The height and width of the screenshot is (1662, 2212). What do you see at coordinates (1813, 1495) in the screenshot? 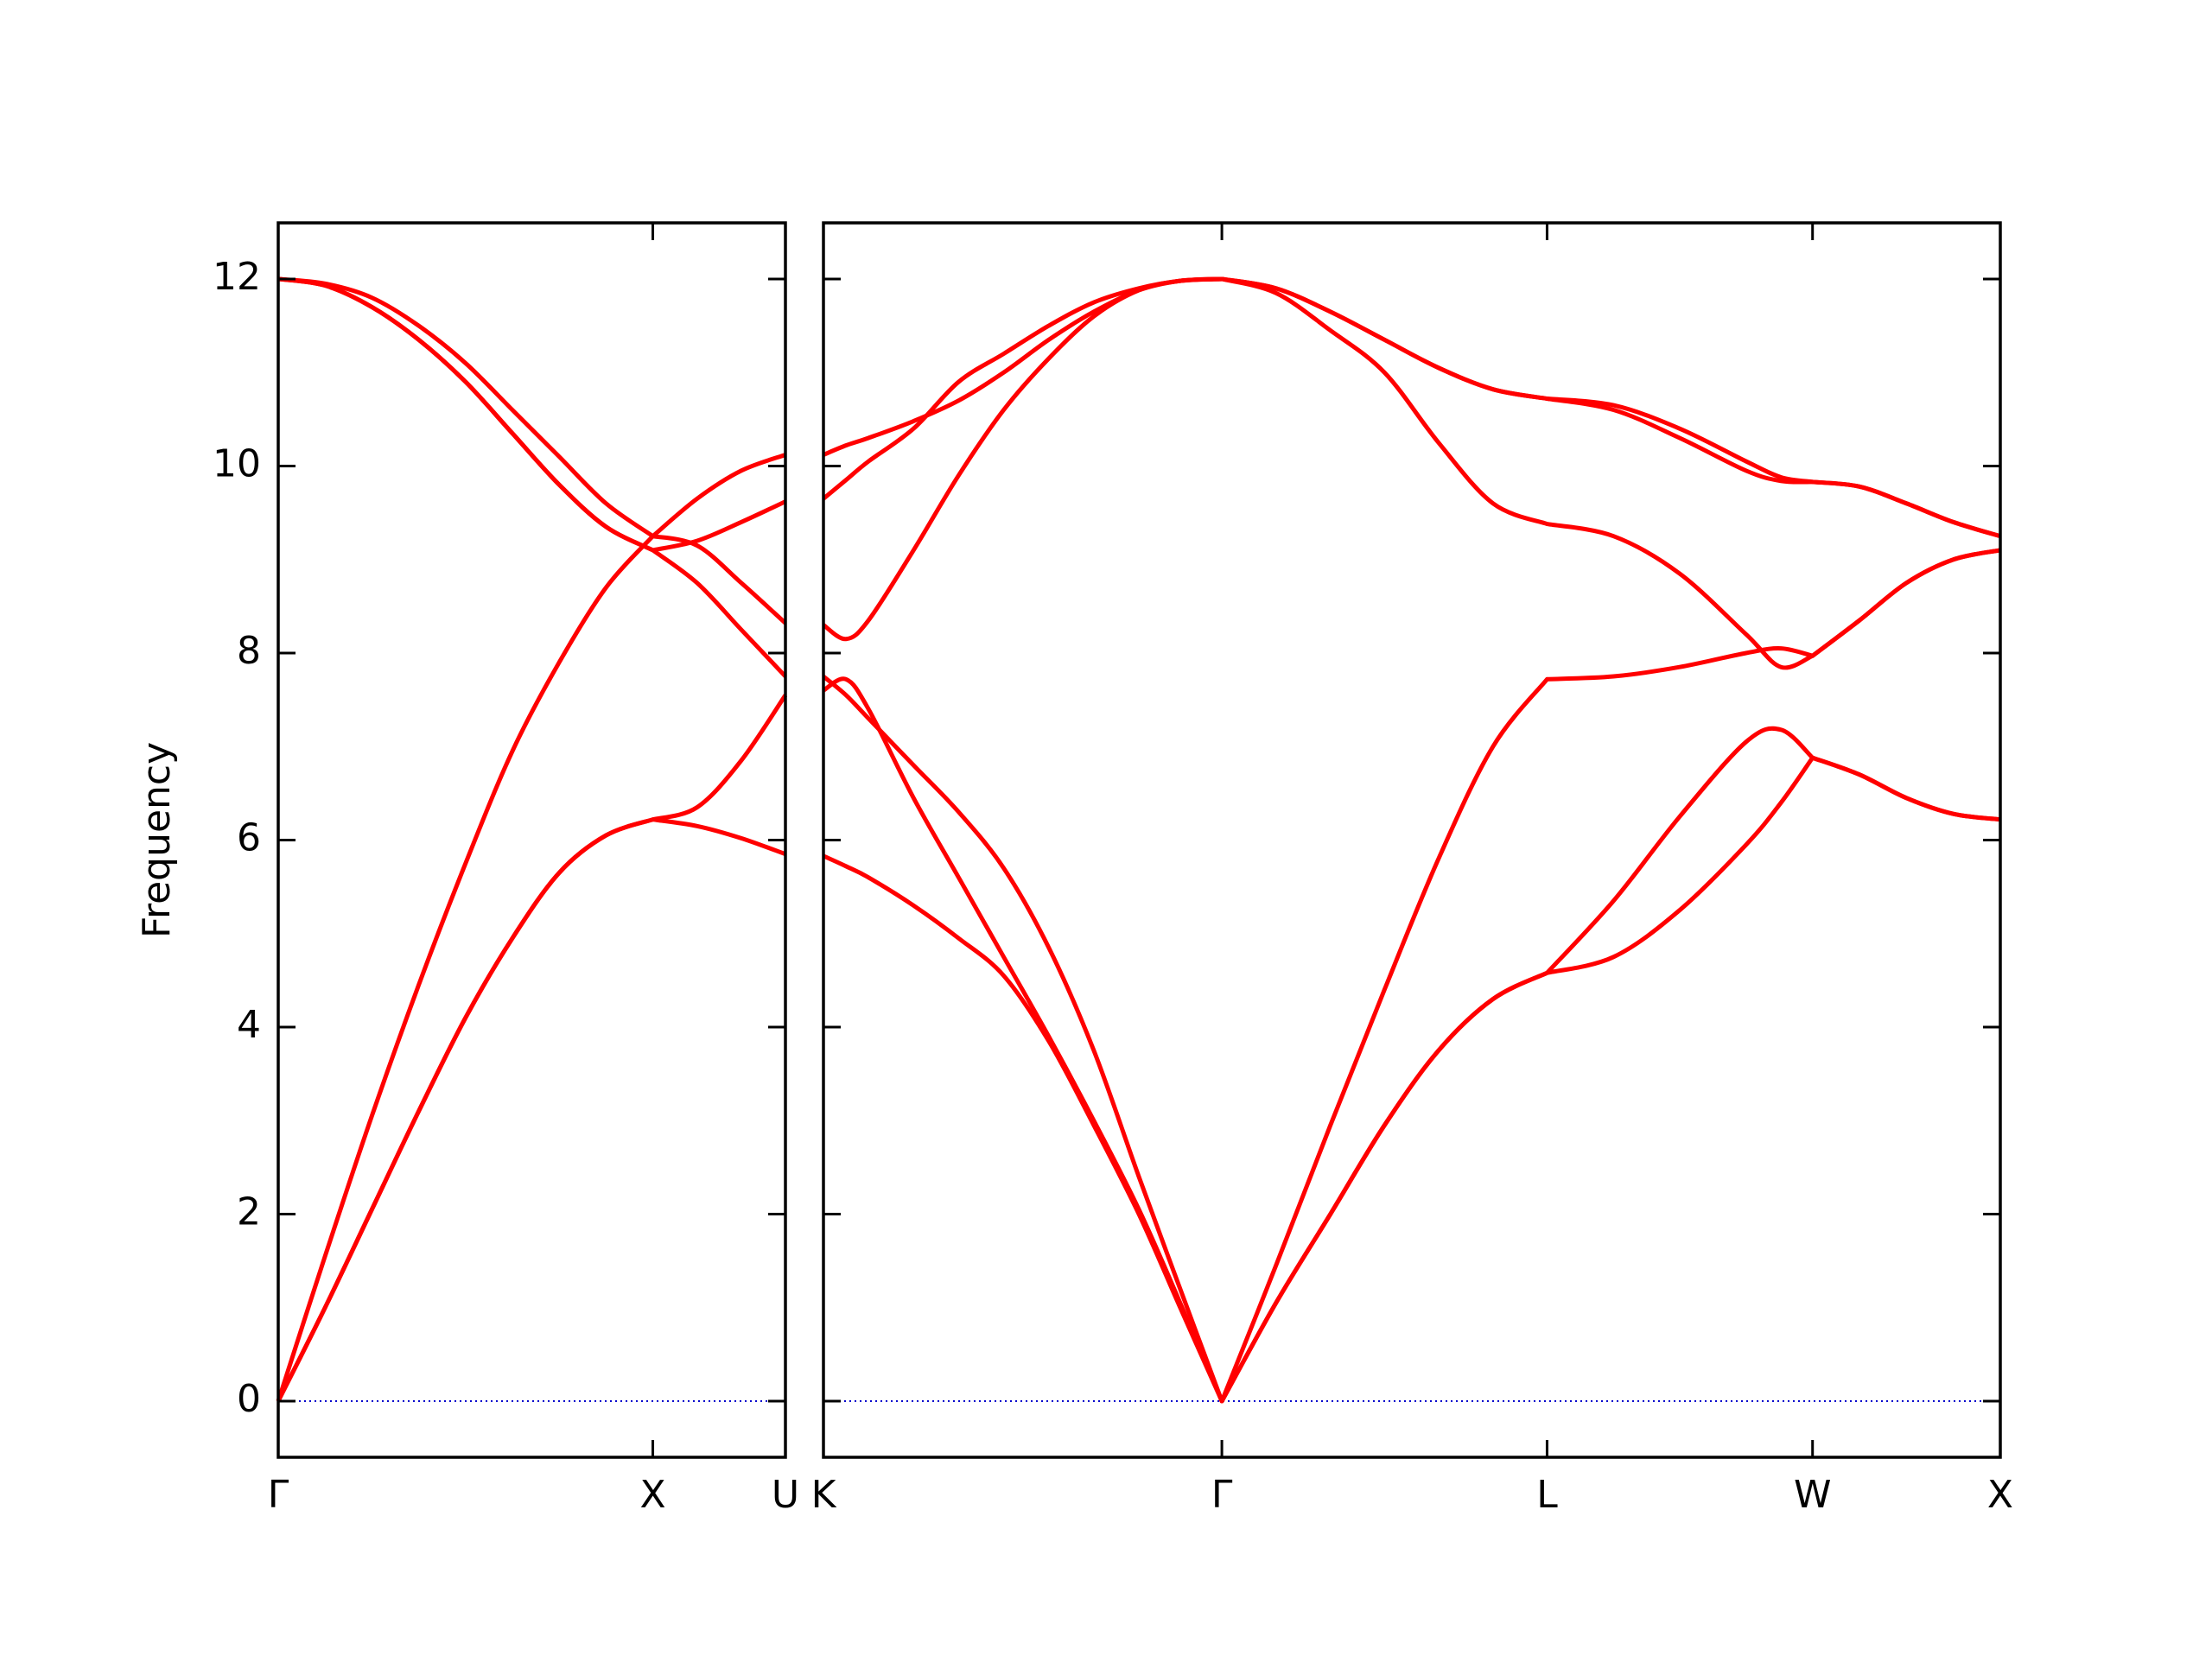
I see `x-tick-label: W` at bounding box center [1813, 1495].